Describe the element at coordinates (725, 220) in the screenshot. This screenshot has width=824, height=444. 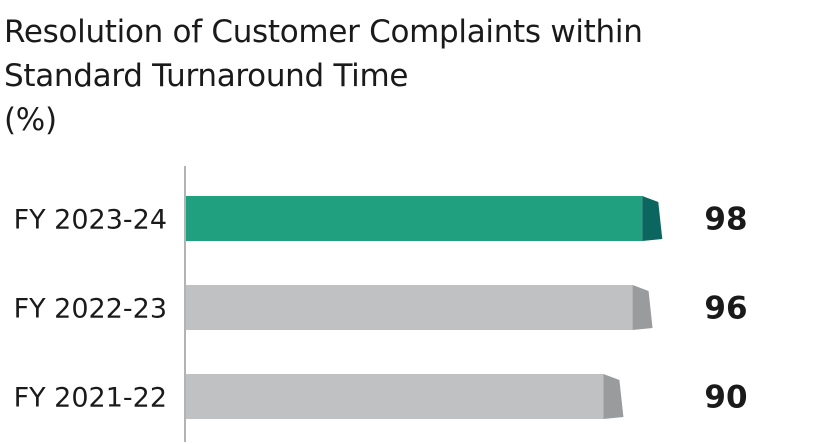
I see `value-label-1: 98` at that location.